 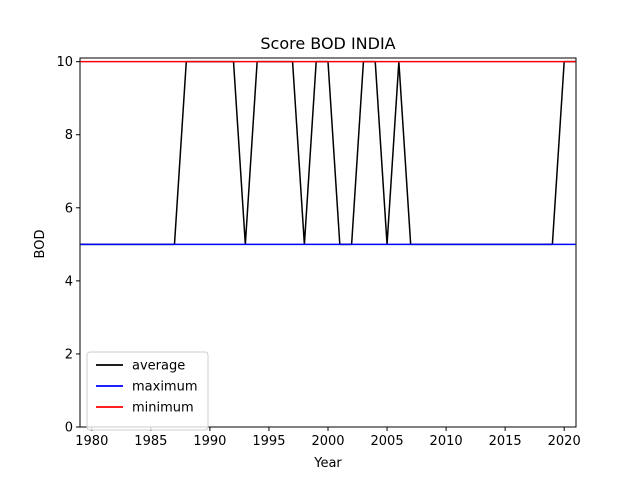 I want to click on y-tick-label: 0, so click(x=69, y=428).